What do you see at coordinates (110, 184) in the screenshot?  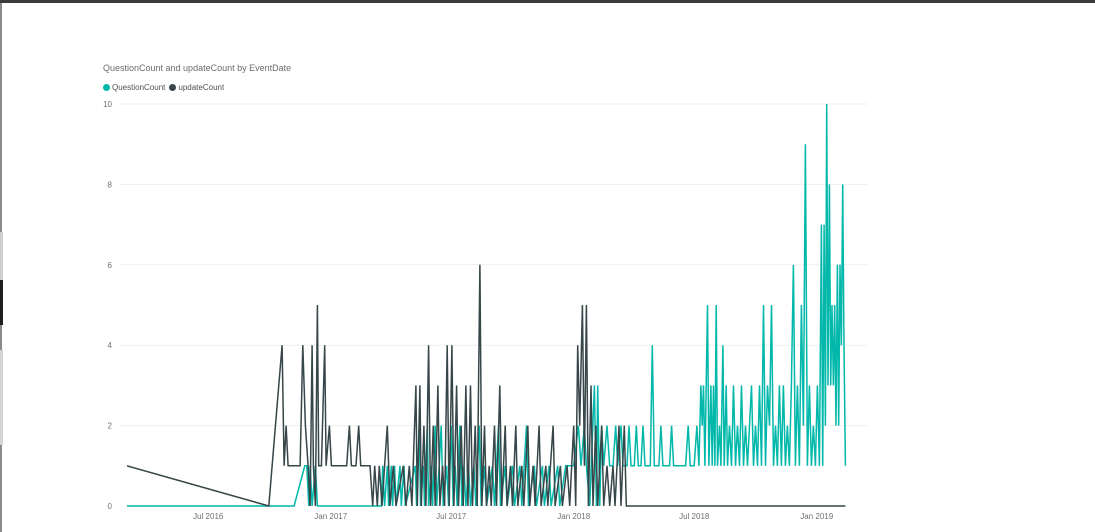 I see `y-tick-label: 8` at bounding box center [110, 184].